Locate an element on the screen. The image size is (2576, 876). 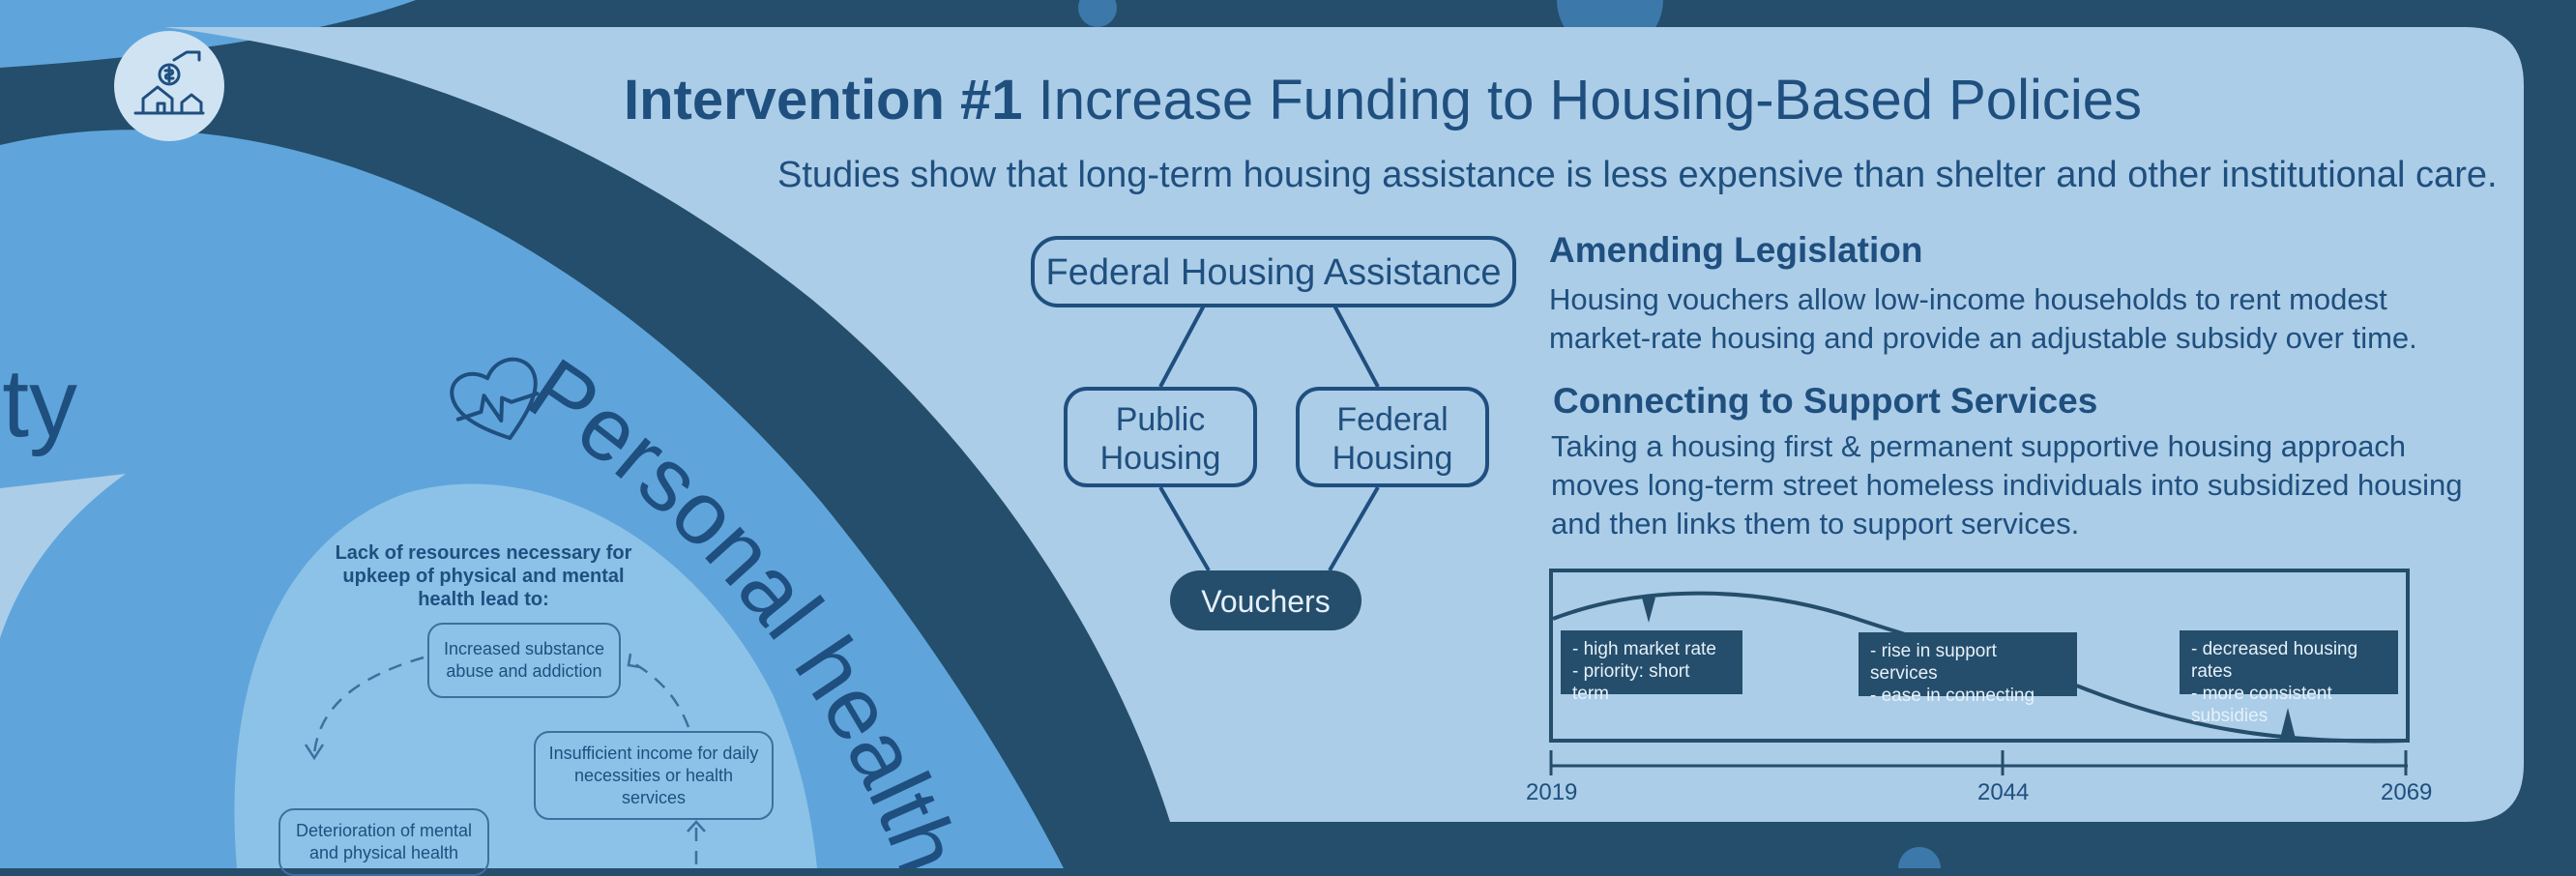
node-root-label: Federal Housing Assistance is located at coordinates (1273, 272).